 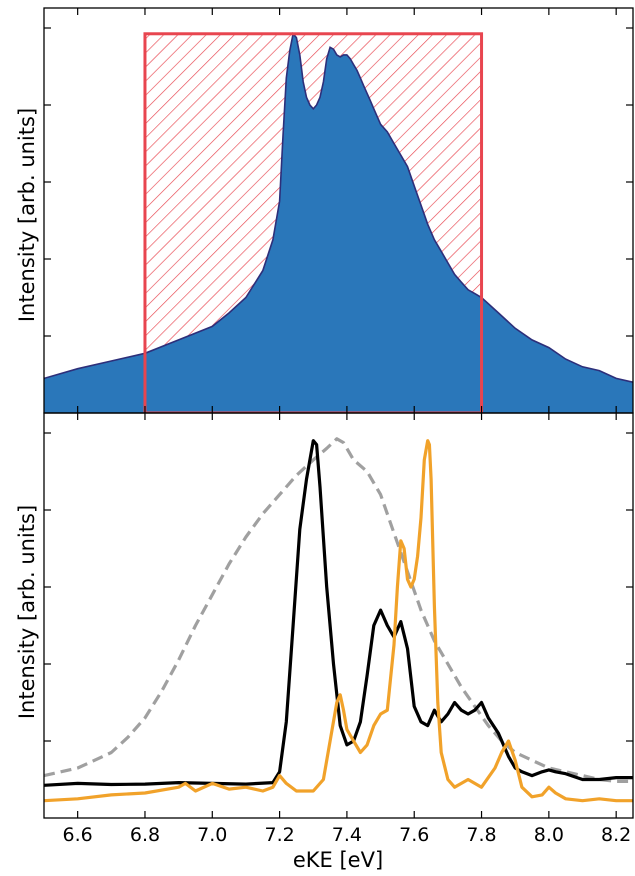 What do you see at coordinates (549, 835) in the screenshot?
I see `x-tick-label: 8.0` at bounding box center [549, 835].